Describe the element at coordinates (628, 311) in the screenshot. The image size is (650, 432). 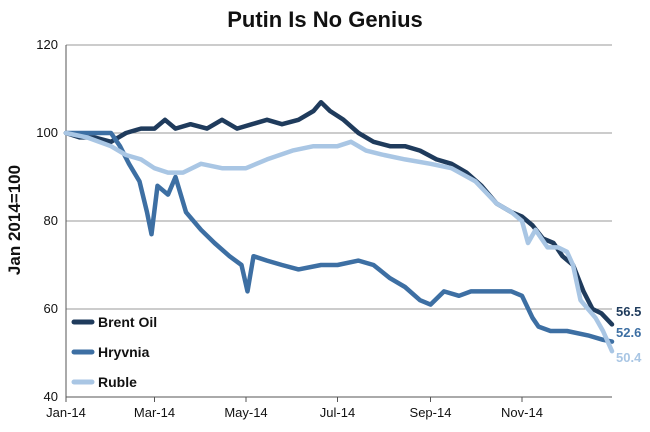
I see `end-label-brent-oil: 56.5` at that location.